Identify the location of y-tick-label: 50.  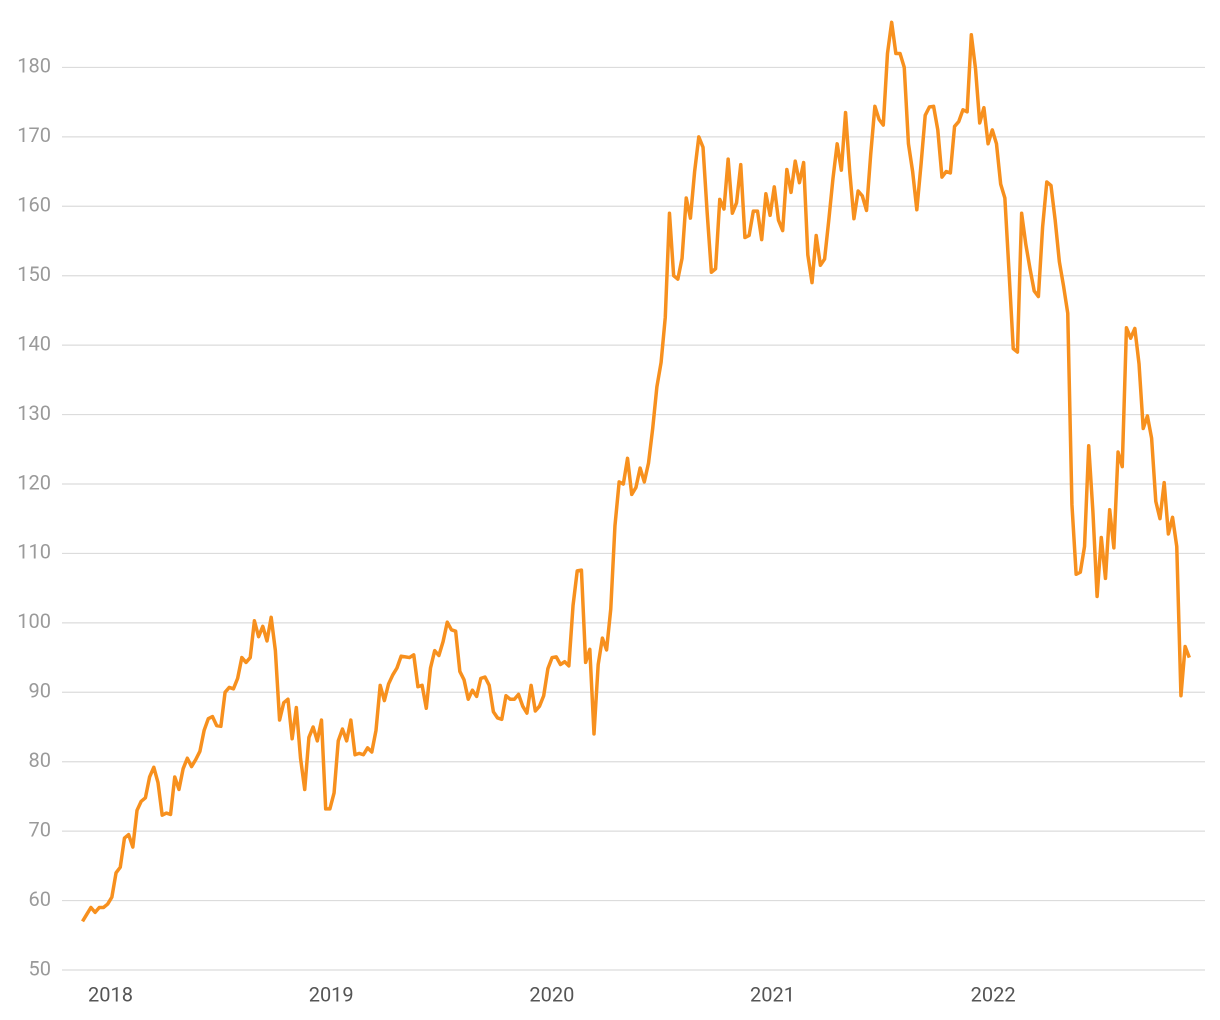
(40, 968).